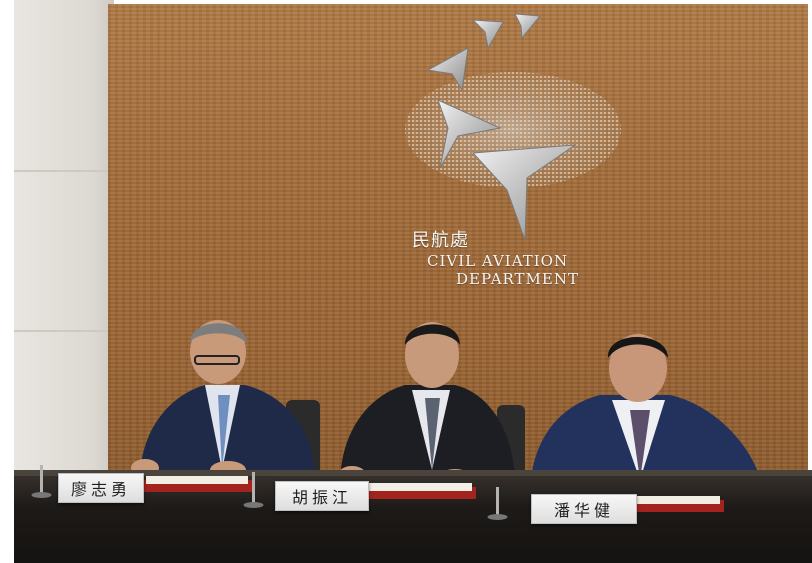  What do you see at coordinates (440, 240) in the screenshot?
I see `logo-name-chinese: 民航處` at bounding box center [440, 240].